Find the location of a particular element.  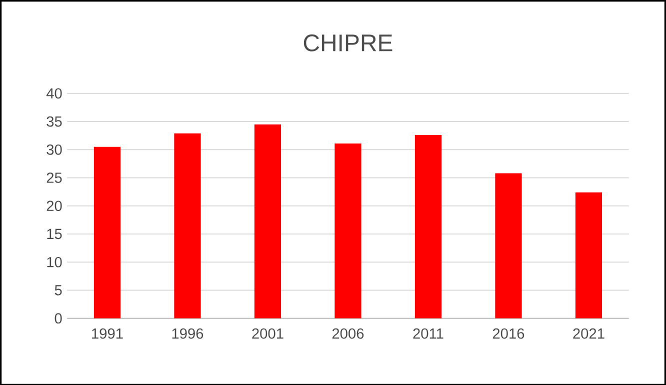

x-tick-label: 2006 is located at coordinates (348, 333).